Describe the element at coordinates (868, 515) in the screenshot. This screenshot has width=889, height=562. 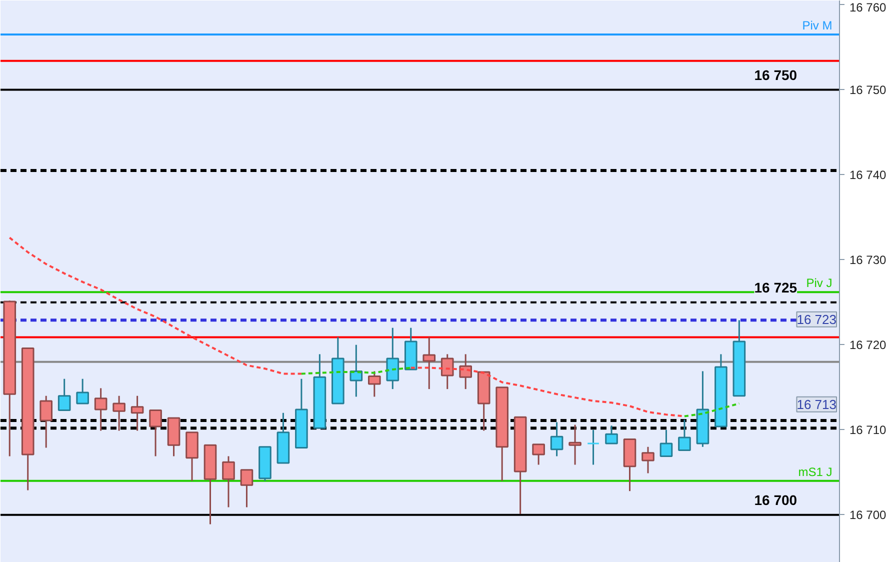
I see `y-tick-label: 16 700` at that location.